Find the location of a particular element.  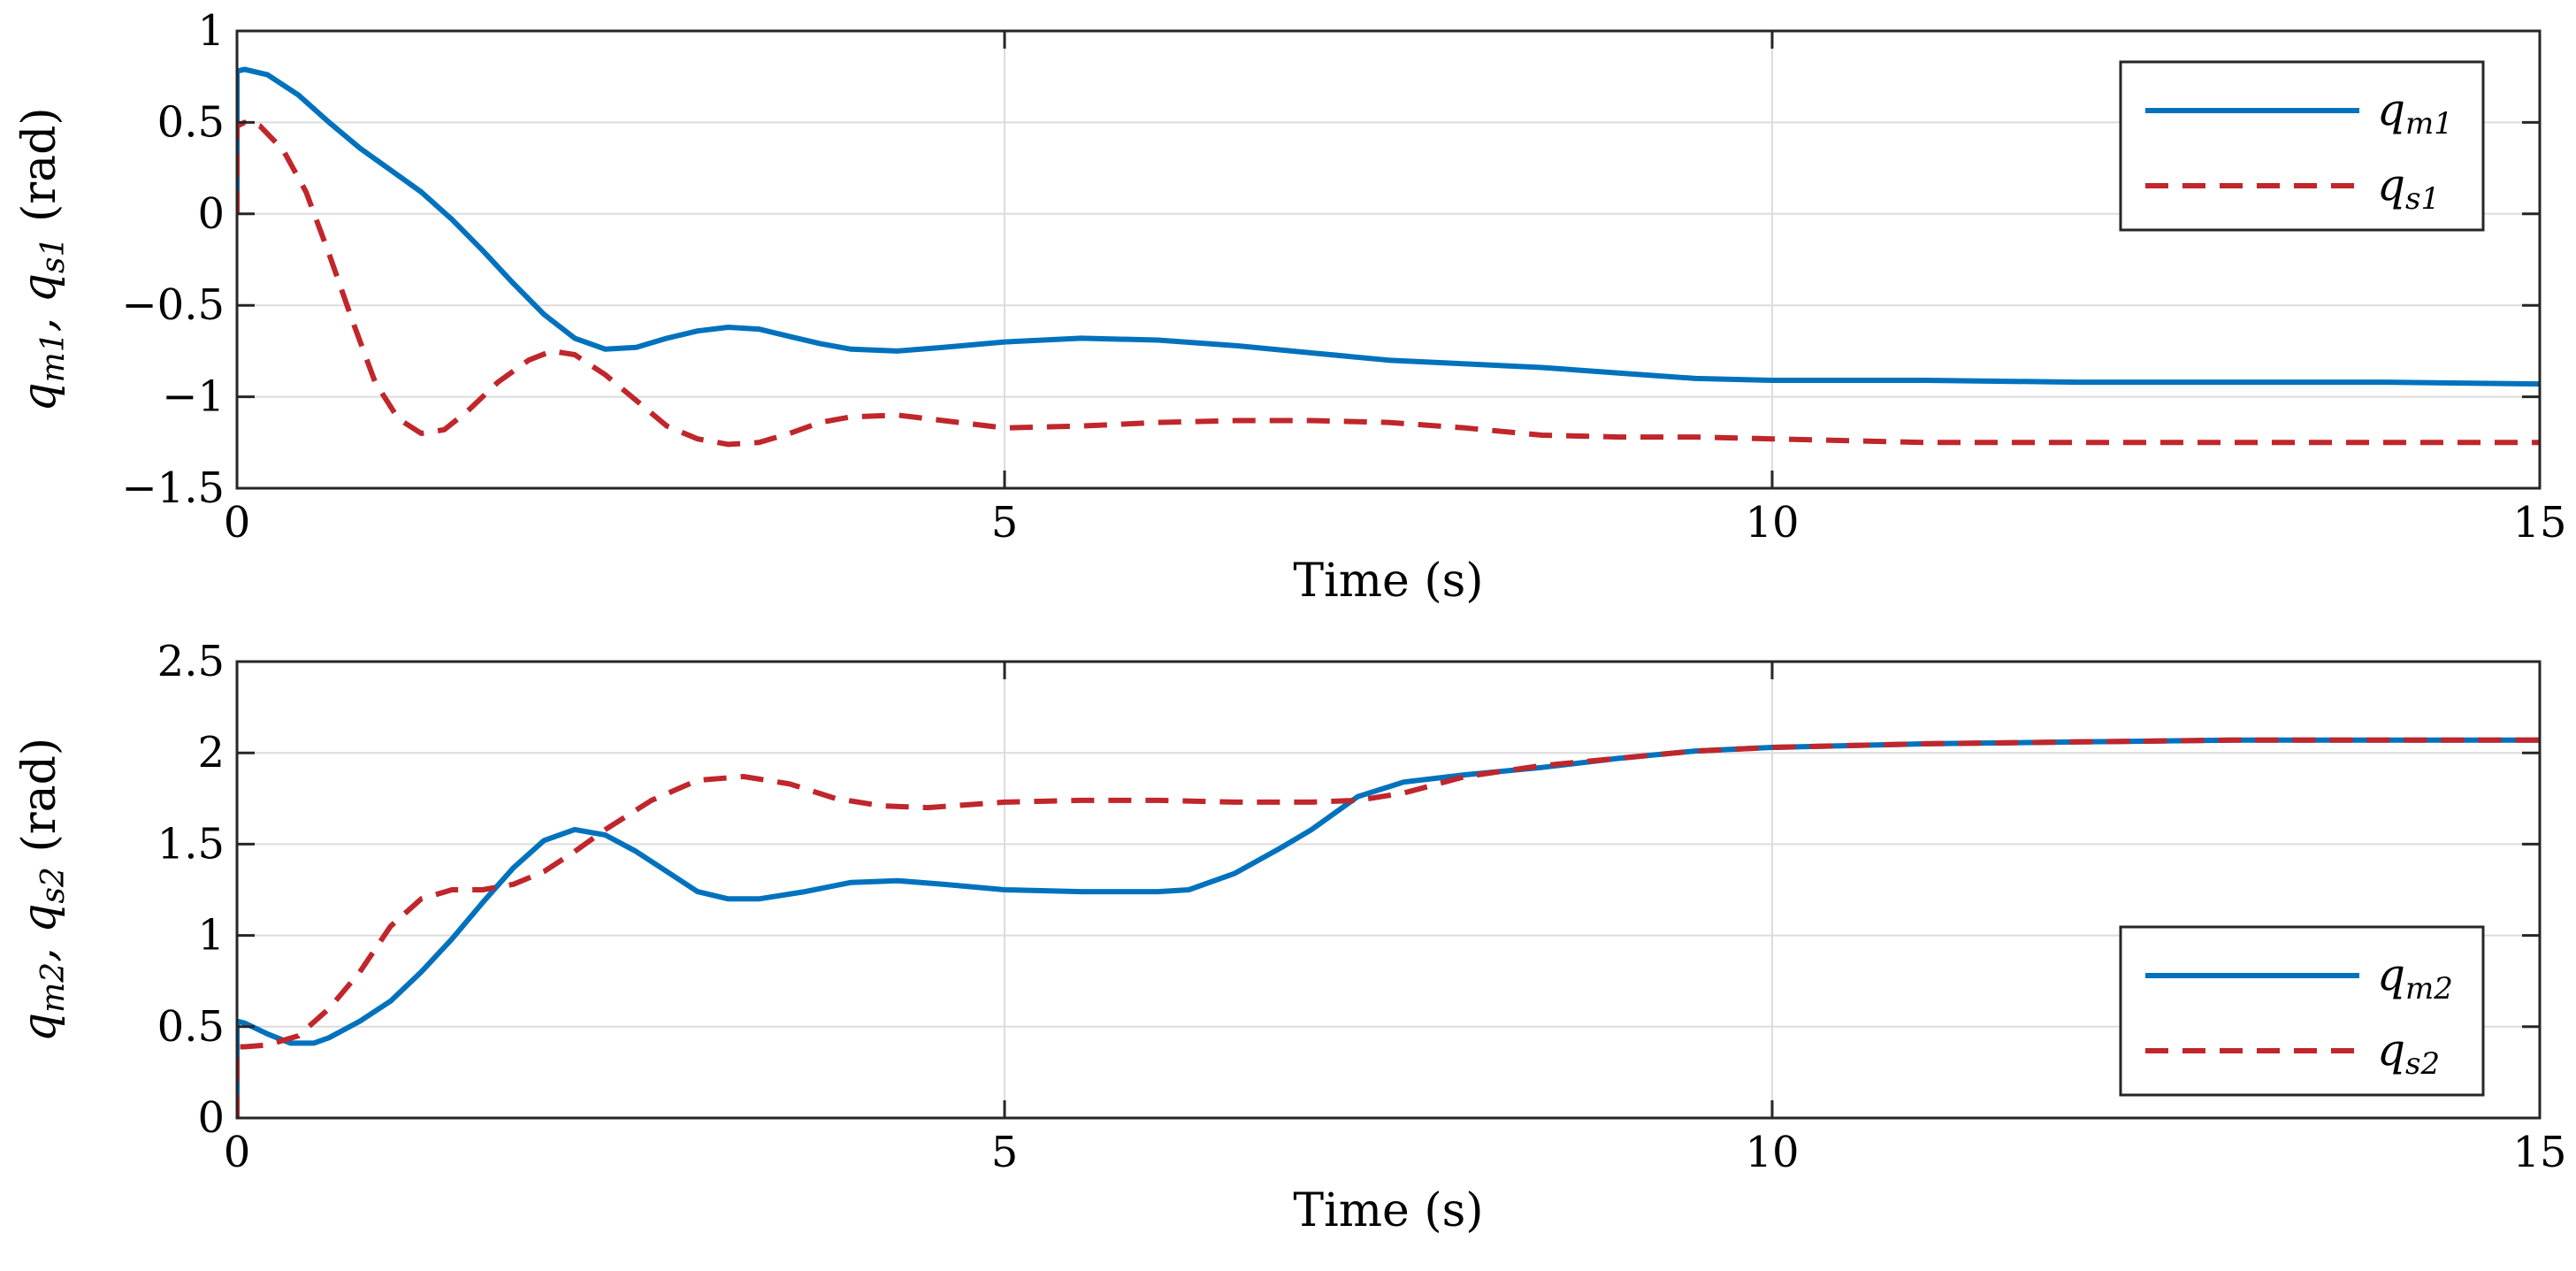

legend-label-sub: s2 is located at coordinates (2422, 1064).